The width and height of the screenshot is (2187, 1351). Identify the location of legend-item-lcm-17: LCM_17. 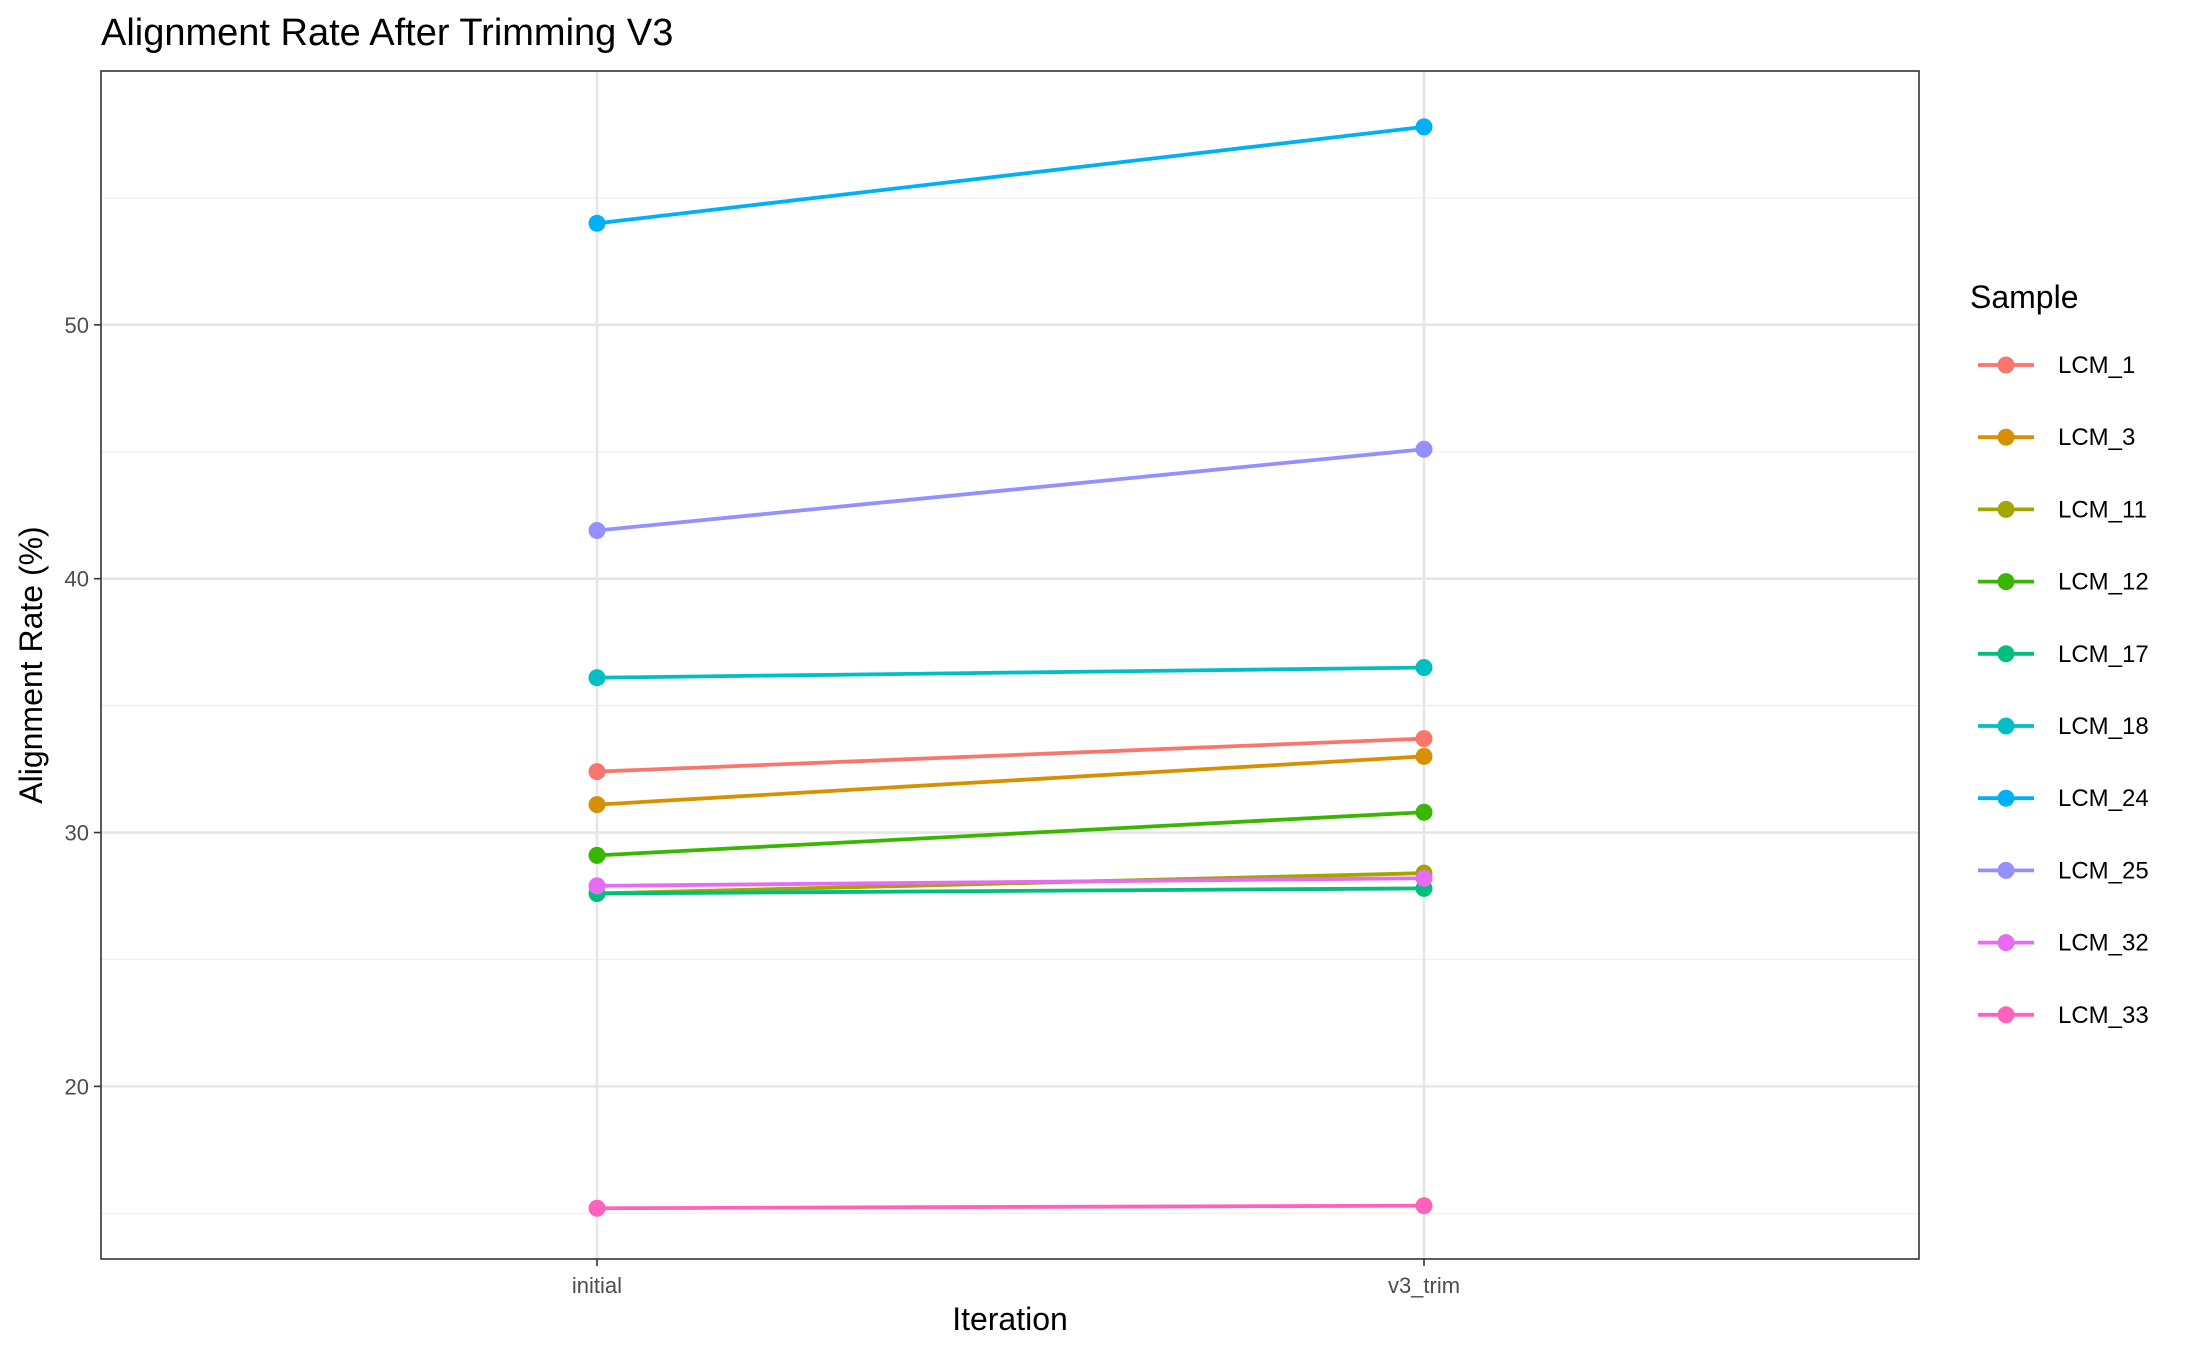
(2063, 654).